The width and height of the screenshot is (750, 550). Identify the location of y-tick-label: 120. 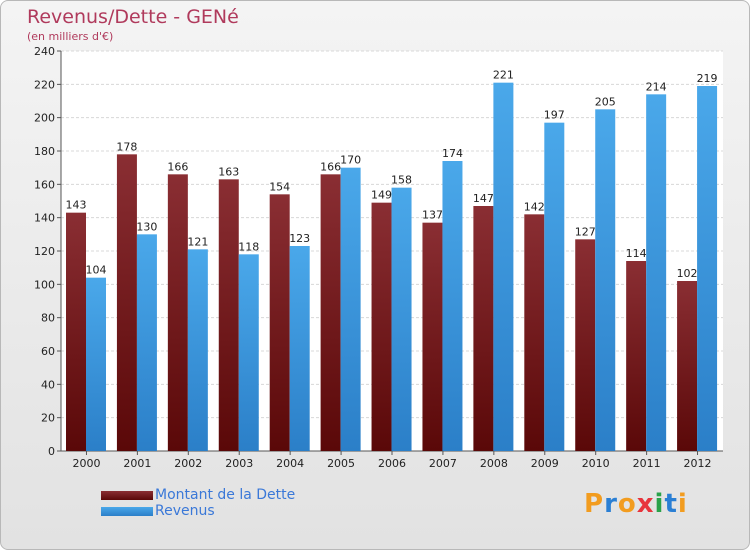
(44, 251).